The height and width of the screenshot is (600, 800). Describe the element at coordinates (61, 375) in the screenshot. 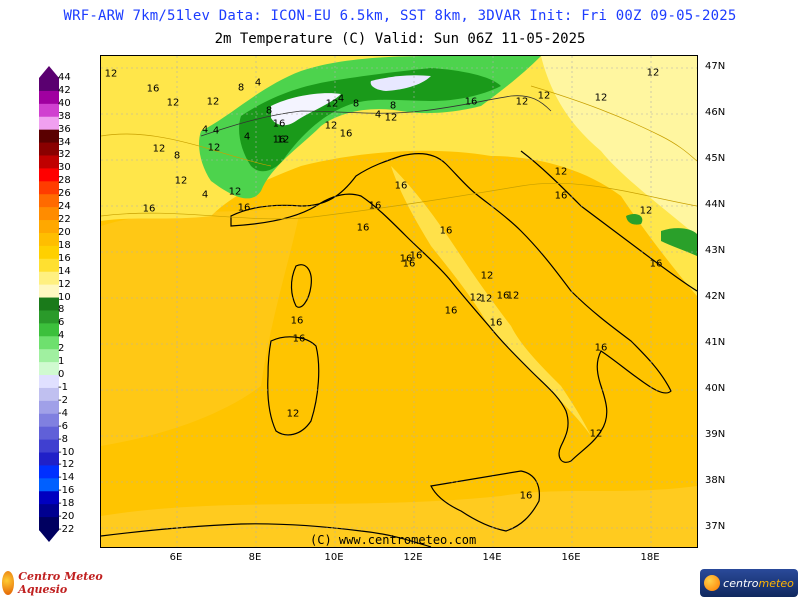

I see `colorbar-tick-label: 0` at that location.